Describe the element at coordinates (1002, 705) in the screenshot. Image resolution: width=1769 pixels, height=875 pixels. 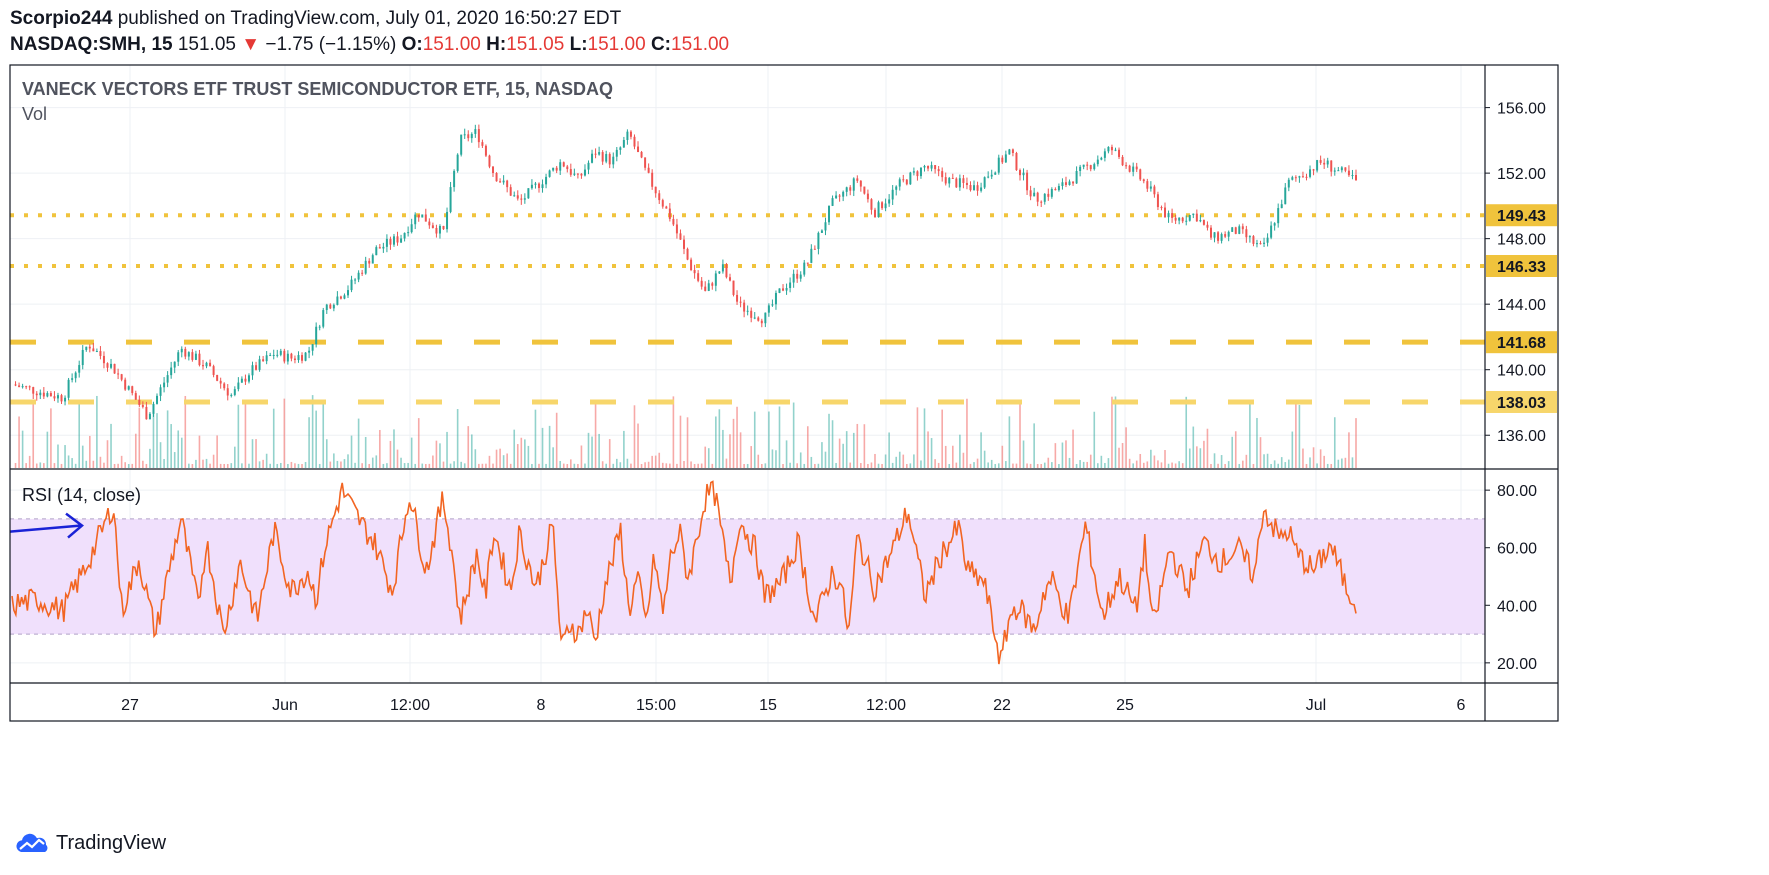
I see `time-axis-label: 22` at that location.